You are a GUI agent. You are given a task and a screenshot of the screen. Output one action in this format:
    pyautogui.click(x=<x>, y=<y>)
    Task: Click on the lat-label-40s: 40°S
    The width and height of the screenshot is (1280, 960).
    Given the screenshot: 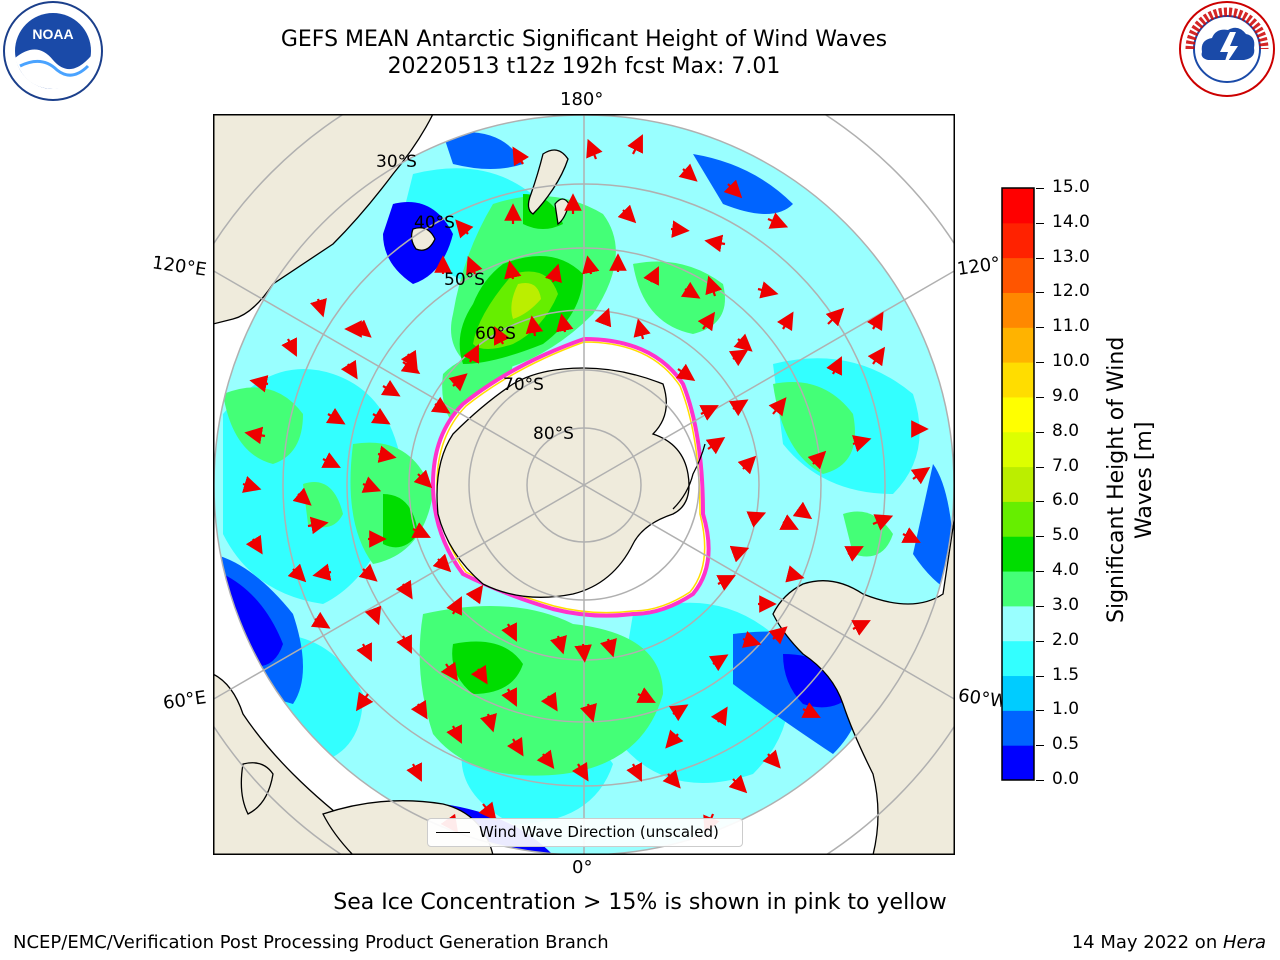 What is the action you would take?
    pyautogui.click(x=434, y=223)
    